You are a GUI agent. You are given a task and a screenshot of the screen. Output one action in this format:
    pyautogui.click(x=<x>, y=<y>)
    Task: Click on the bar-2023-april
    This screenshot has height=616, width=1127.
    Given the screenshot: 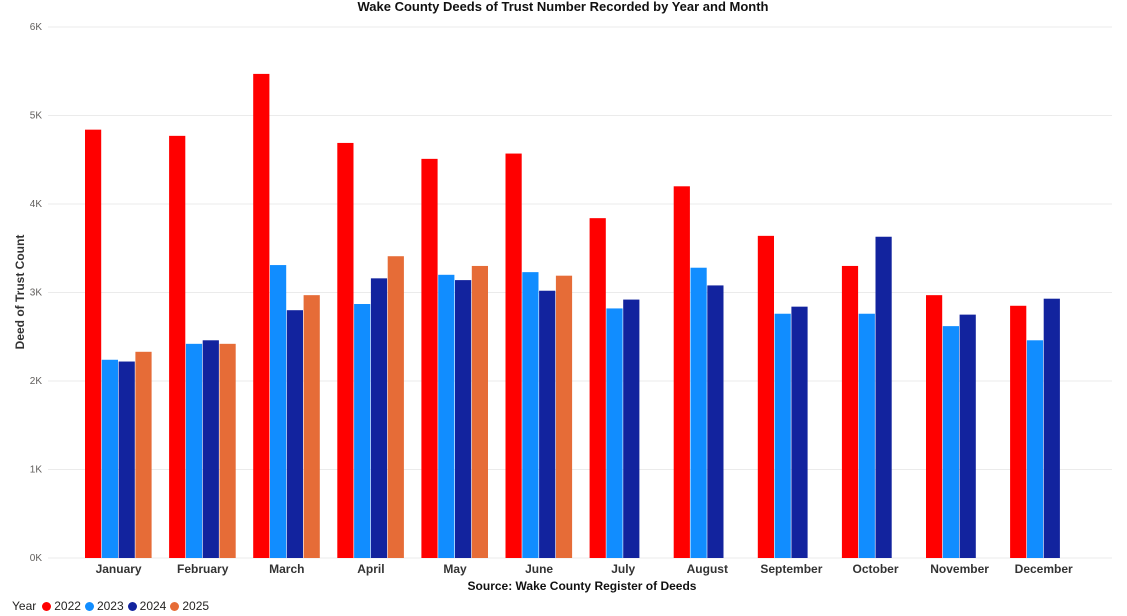 What is the action you would take?
    pyautogui.click(x=362, y=431)
    